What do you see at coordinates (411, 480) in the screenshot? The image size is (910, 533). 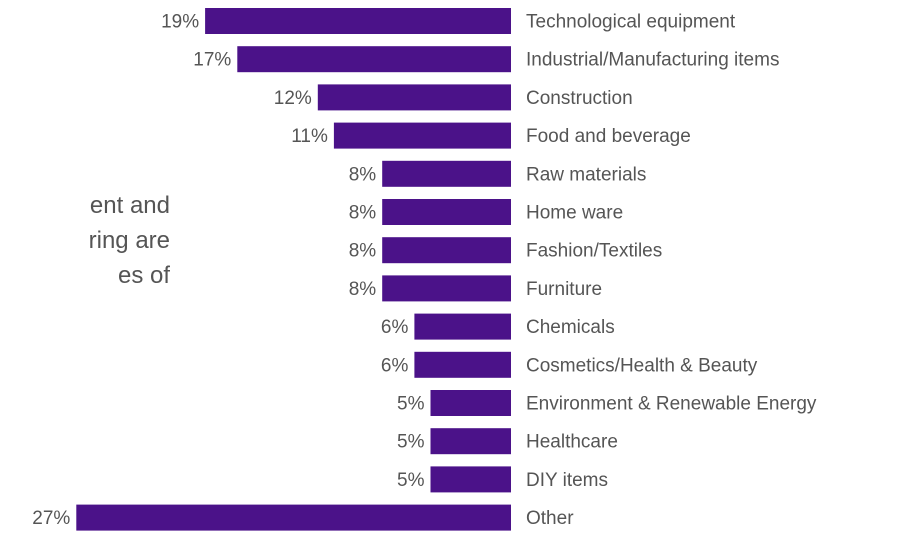 I see `value-label-13: 5%` at bounding box center [411, 480].